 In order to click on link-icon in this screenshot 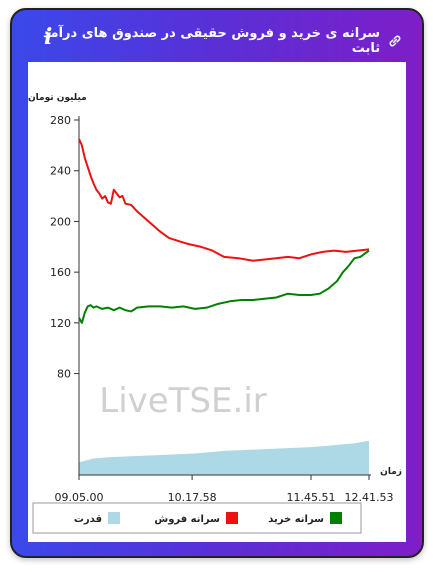, I will do `click(395, 41)`.